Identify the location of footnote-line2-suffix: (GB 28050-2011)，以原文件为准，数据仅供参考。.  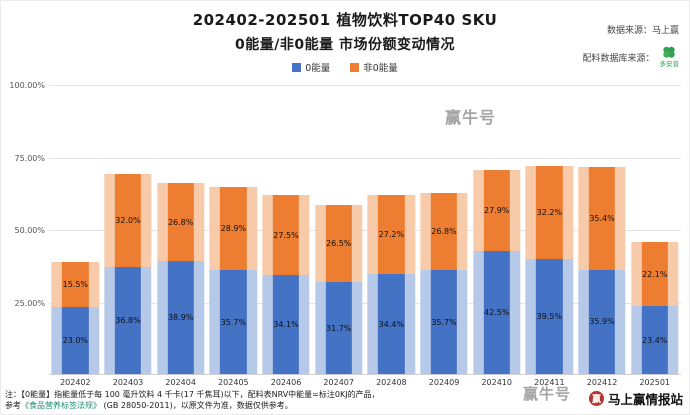
(197, 405).